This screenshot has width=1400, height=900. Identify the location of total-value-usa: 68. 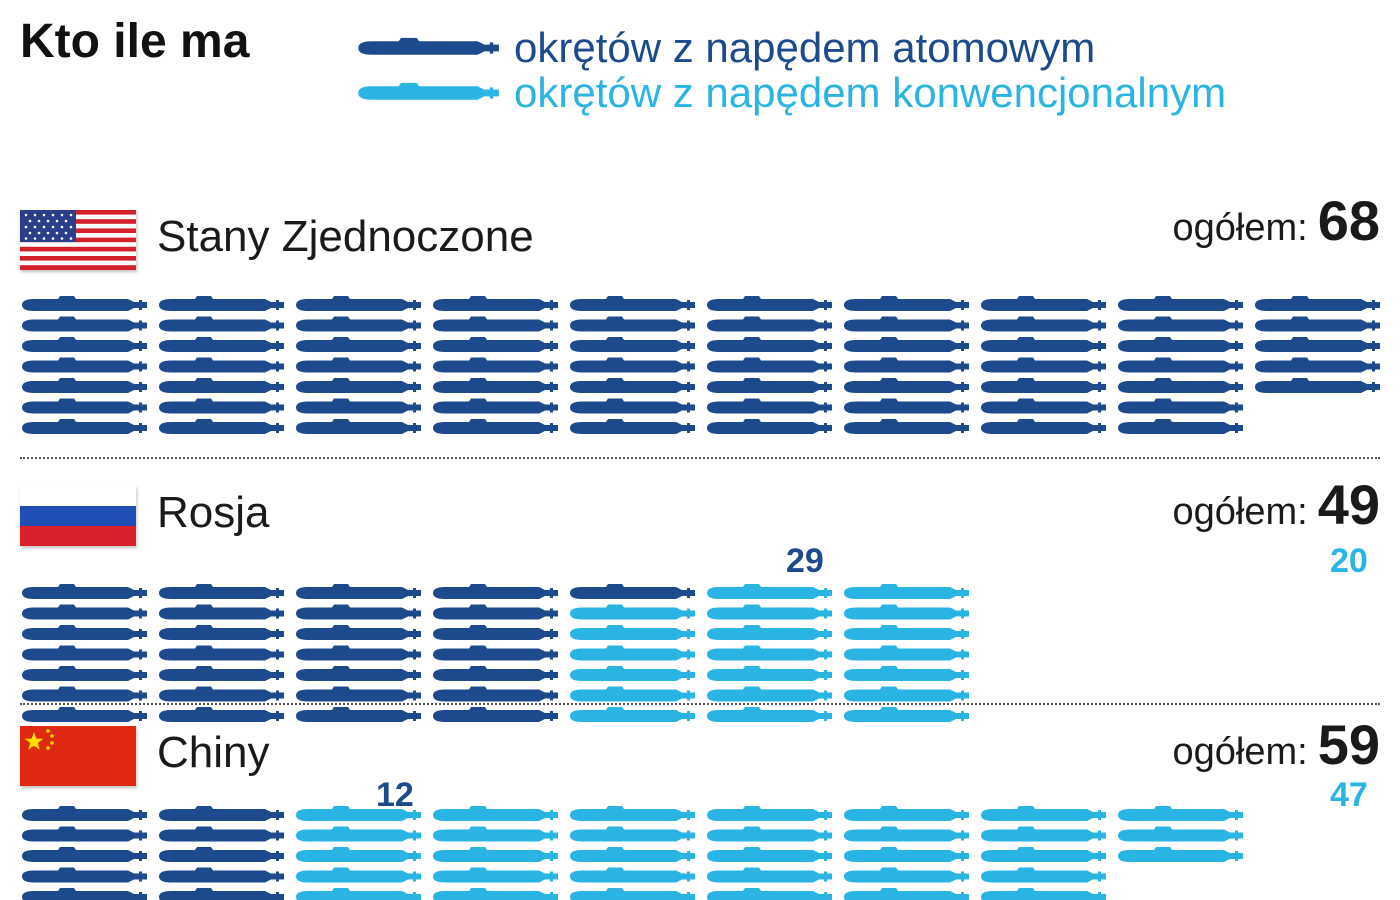
(1348, 220).